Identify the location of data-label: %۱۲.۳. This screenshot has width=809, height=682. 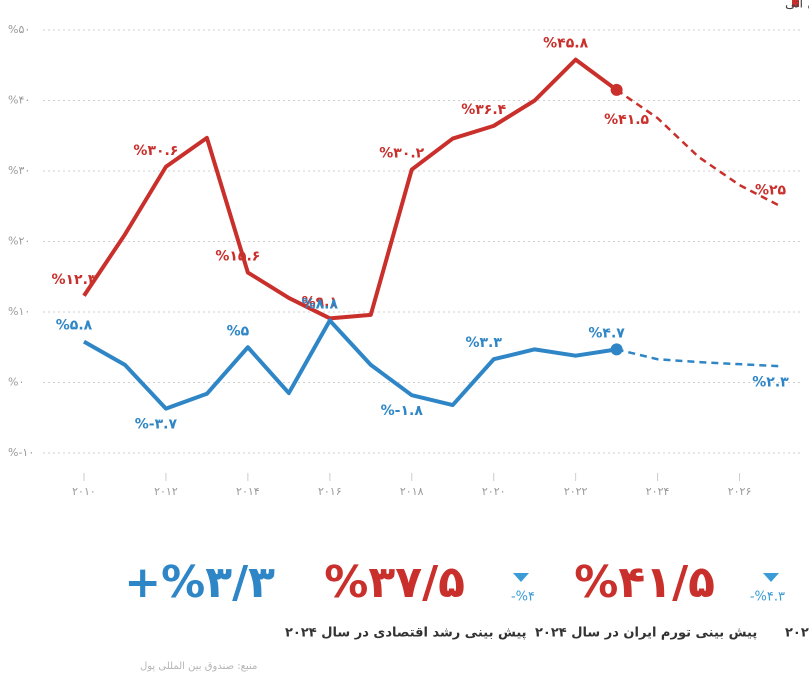
(73, 280).